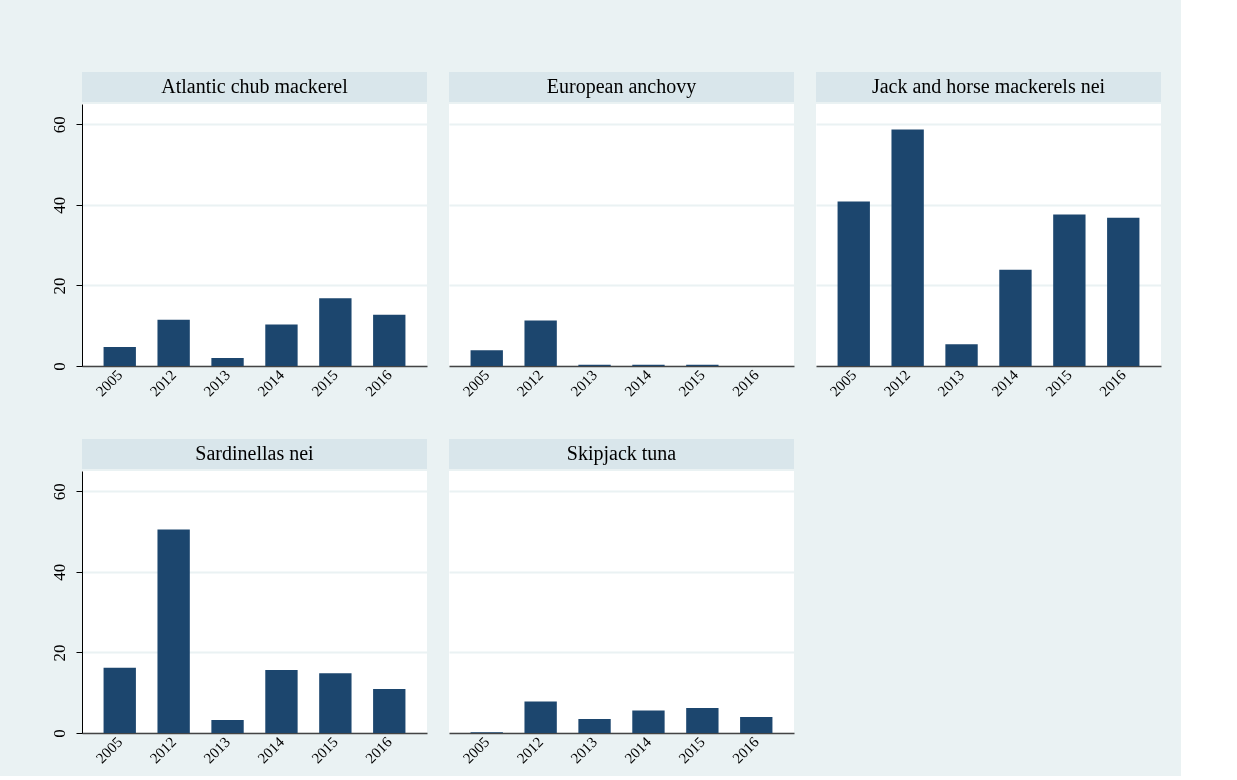 Image resolution: width=1237 pixels, height=780 pixels. What do you see at coordinates (621, 86) in the screenshot?
I see `chart-title: European anchovy` at bounding box center [621, 86].